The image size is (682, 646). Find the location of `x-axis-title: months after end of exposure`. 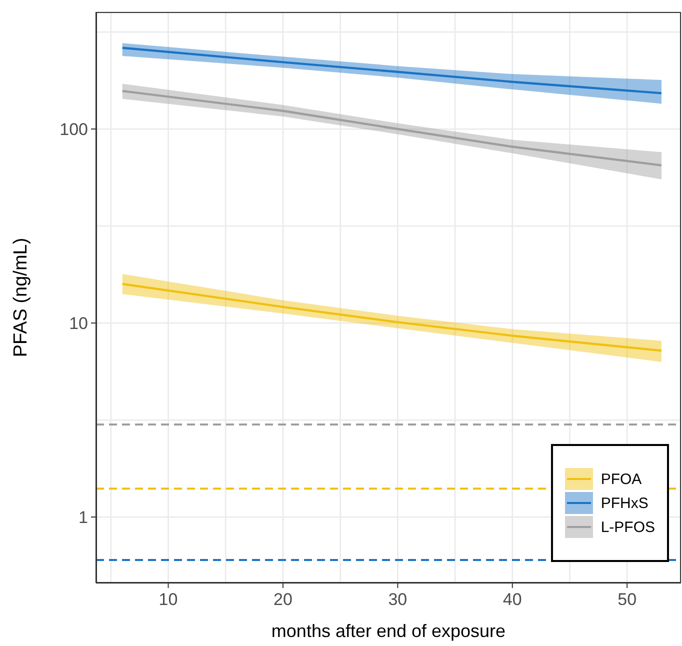

x-axis-title: months after end of exposure is located at coordinates (388, 631).